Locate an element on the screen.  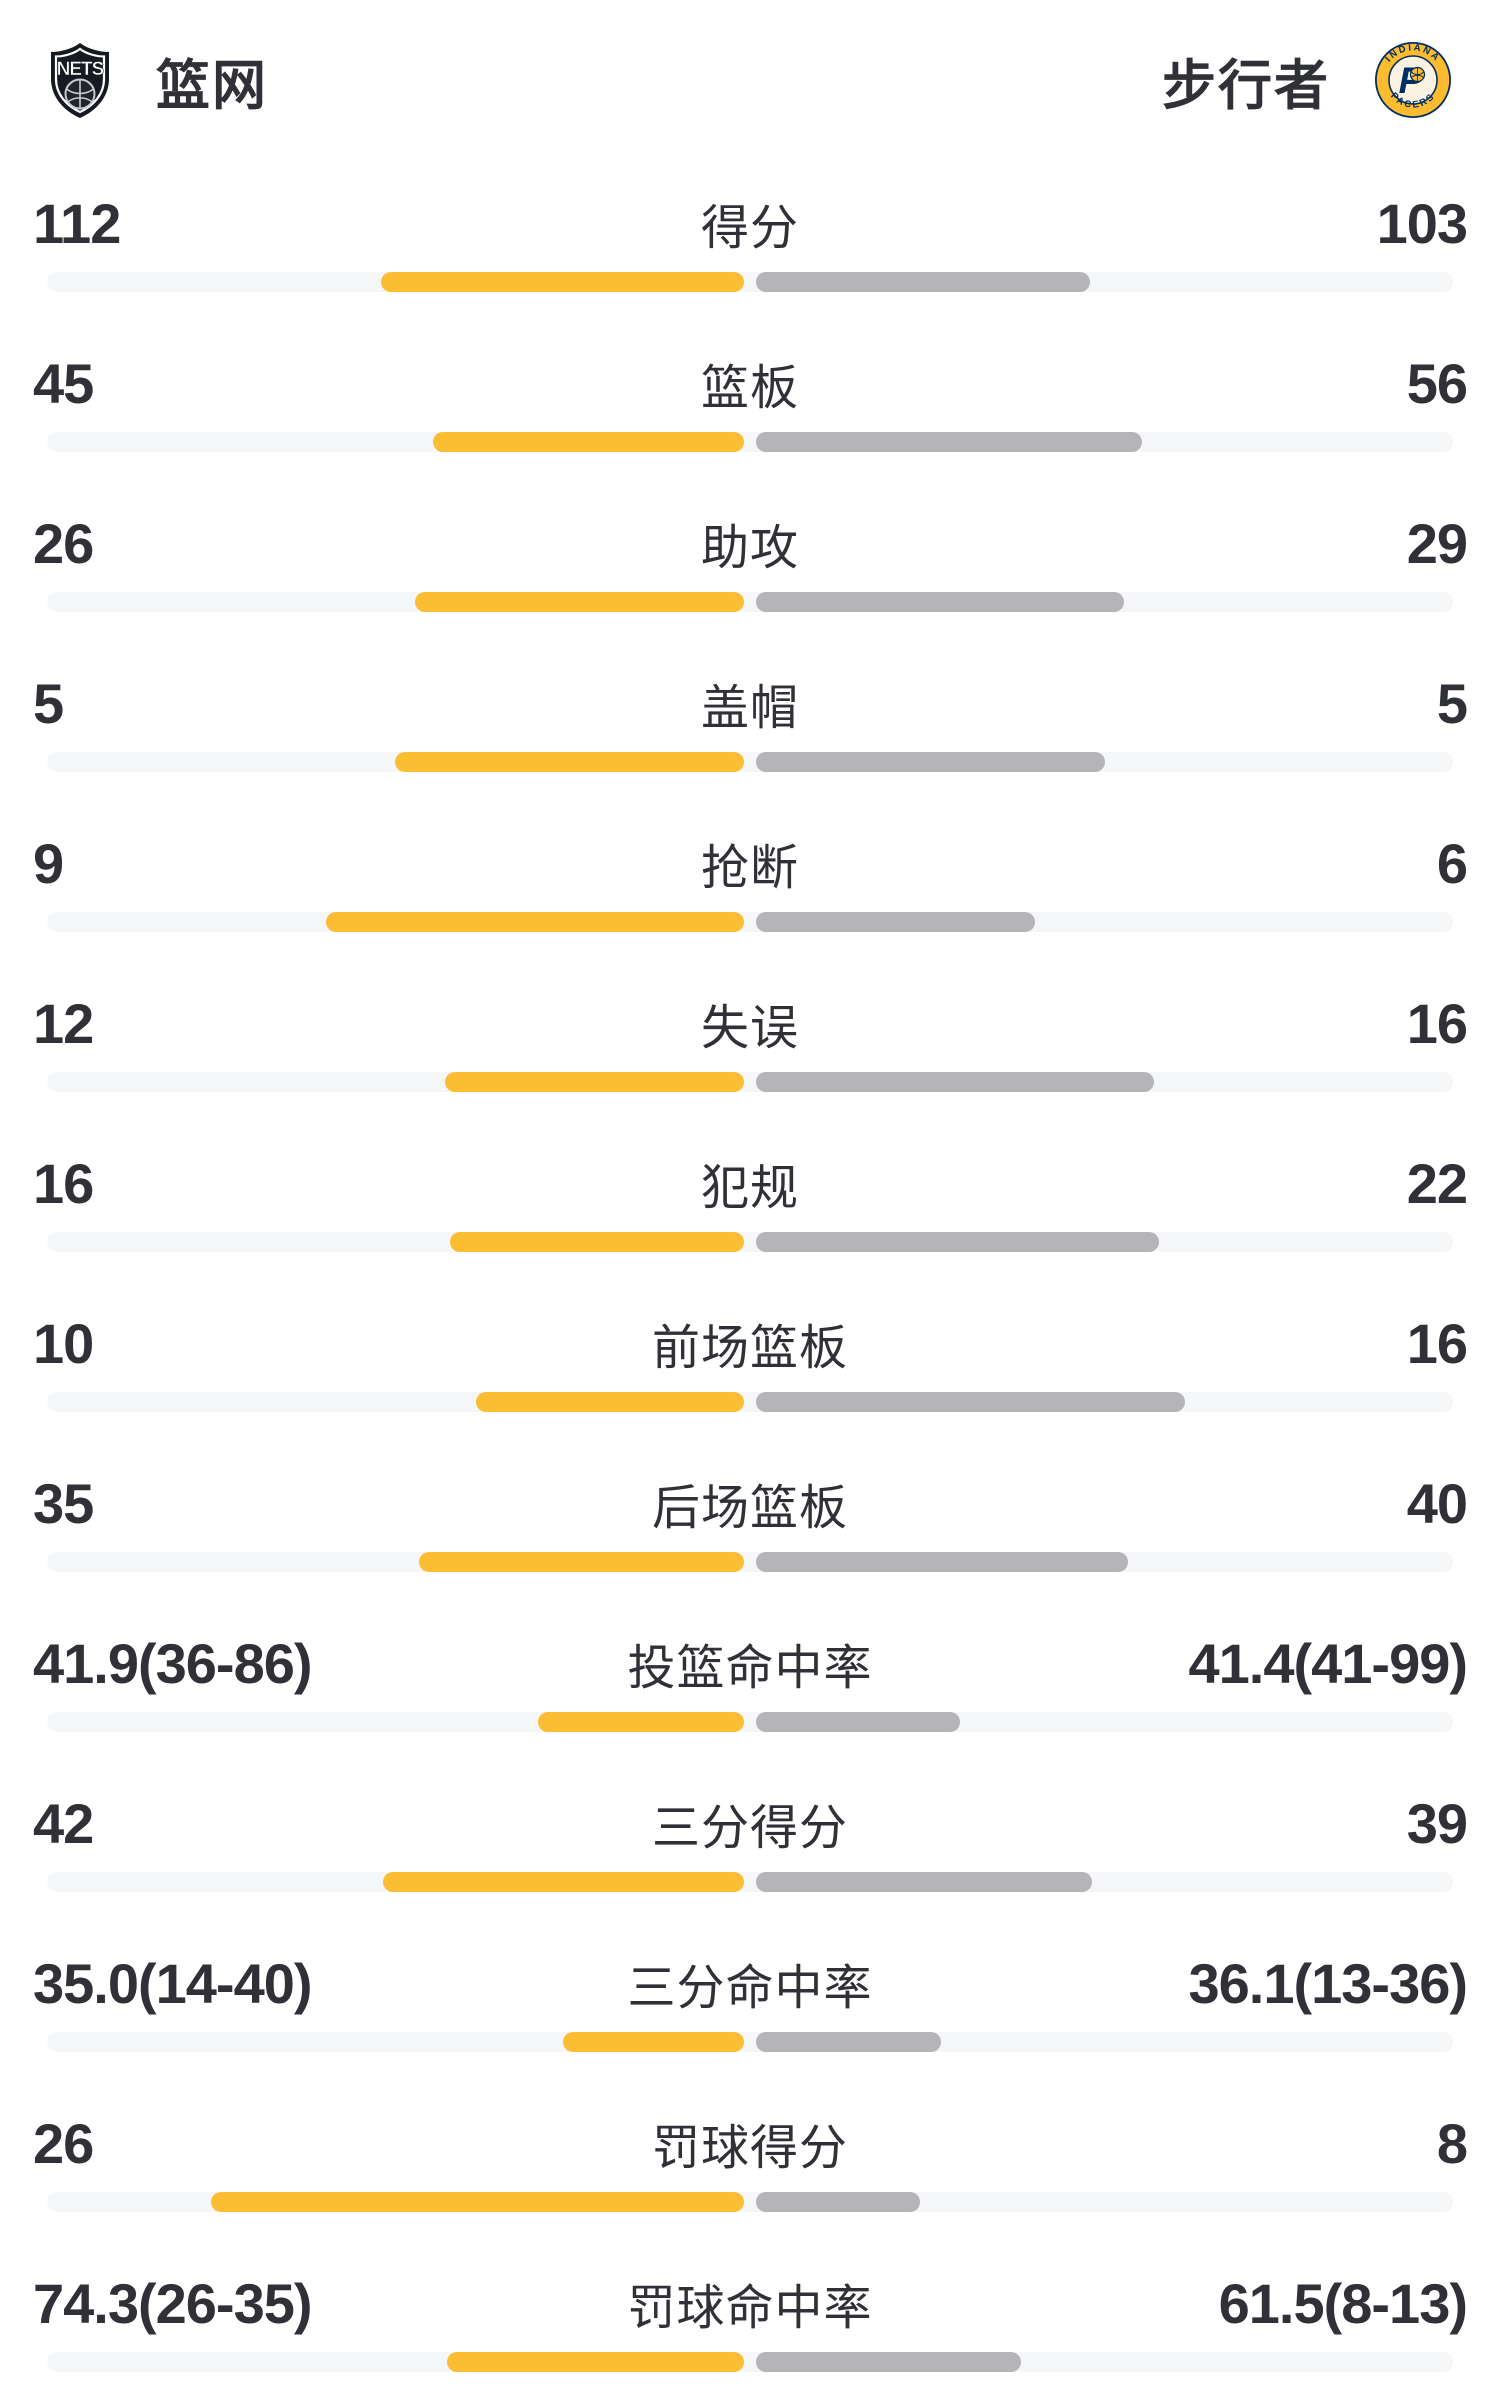
stat-label: 罚球命中率 is located at coordinates (750, 2308).